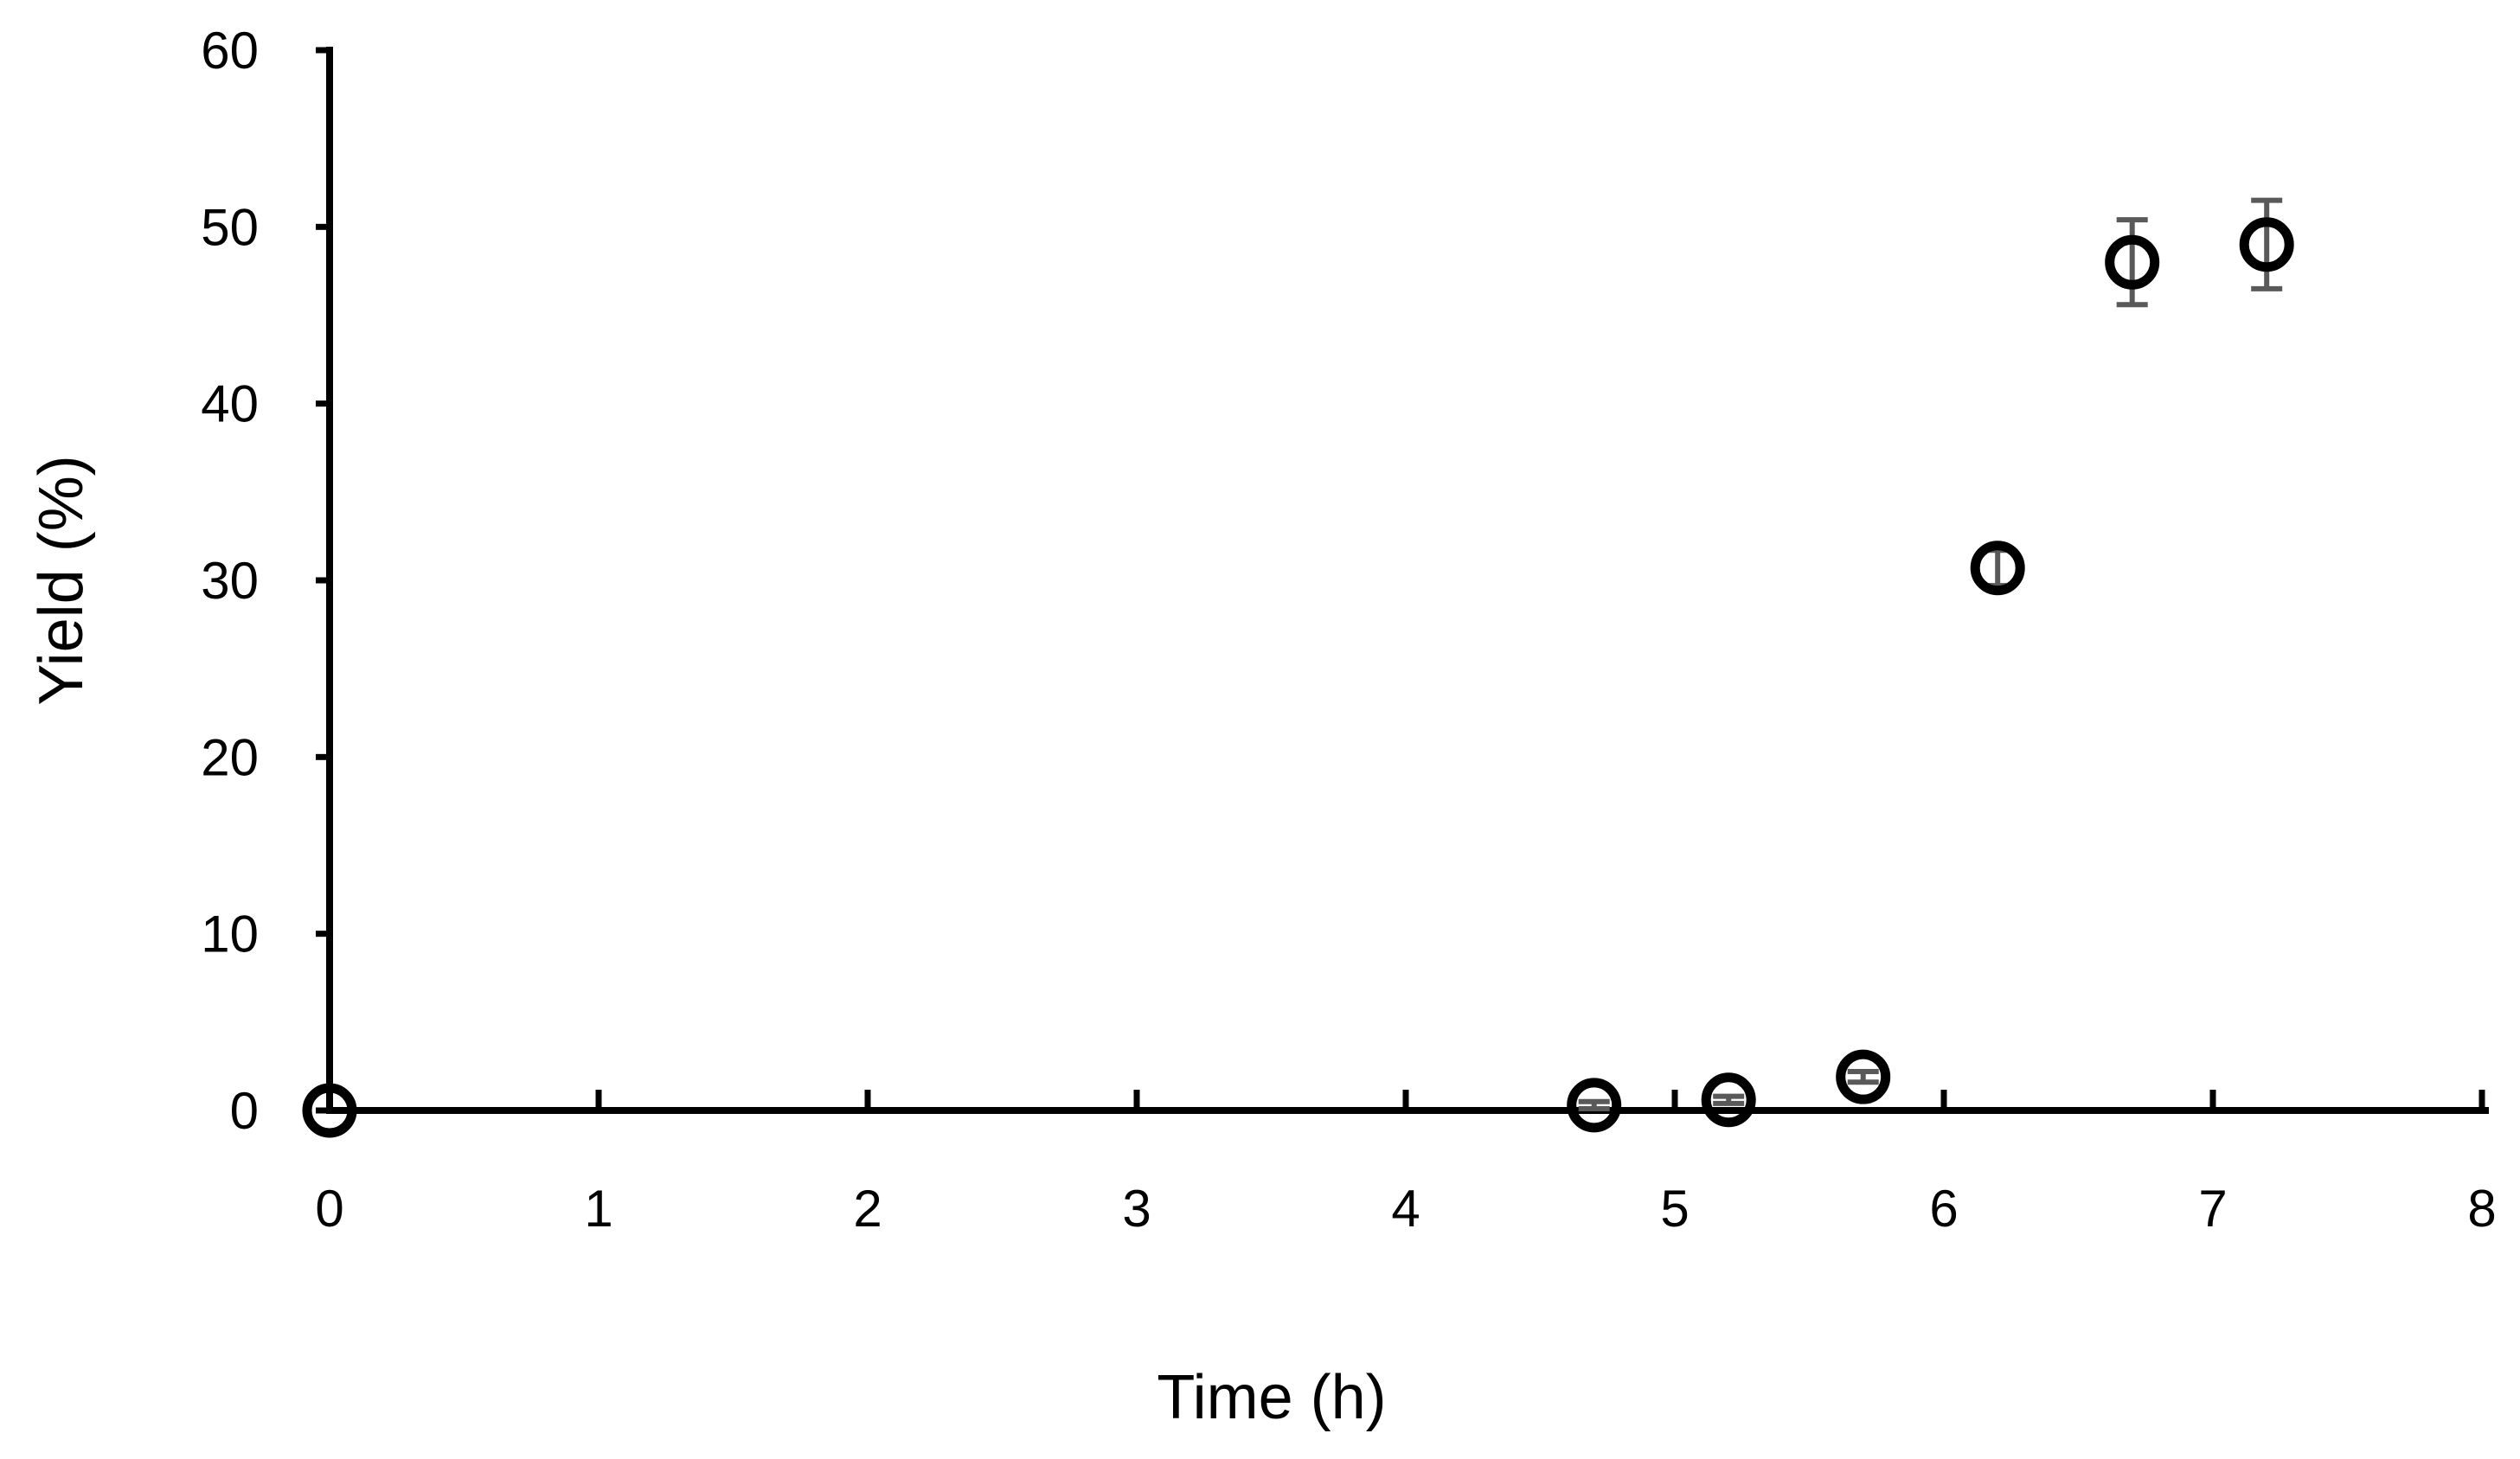 This screenshot has width=2520, height=1459. I want to click on y-axis-ticks, so click(323, 580).